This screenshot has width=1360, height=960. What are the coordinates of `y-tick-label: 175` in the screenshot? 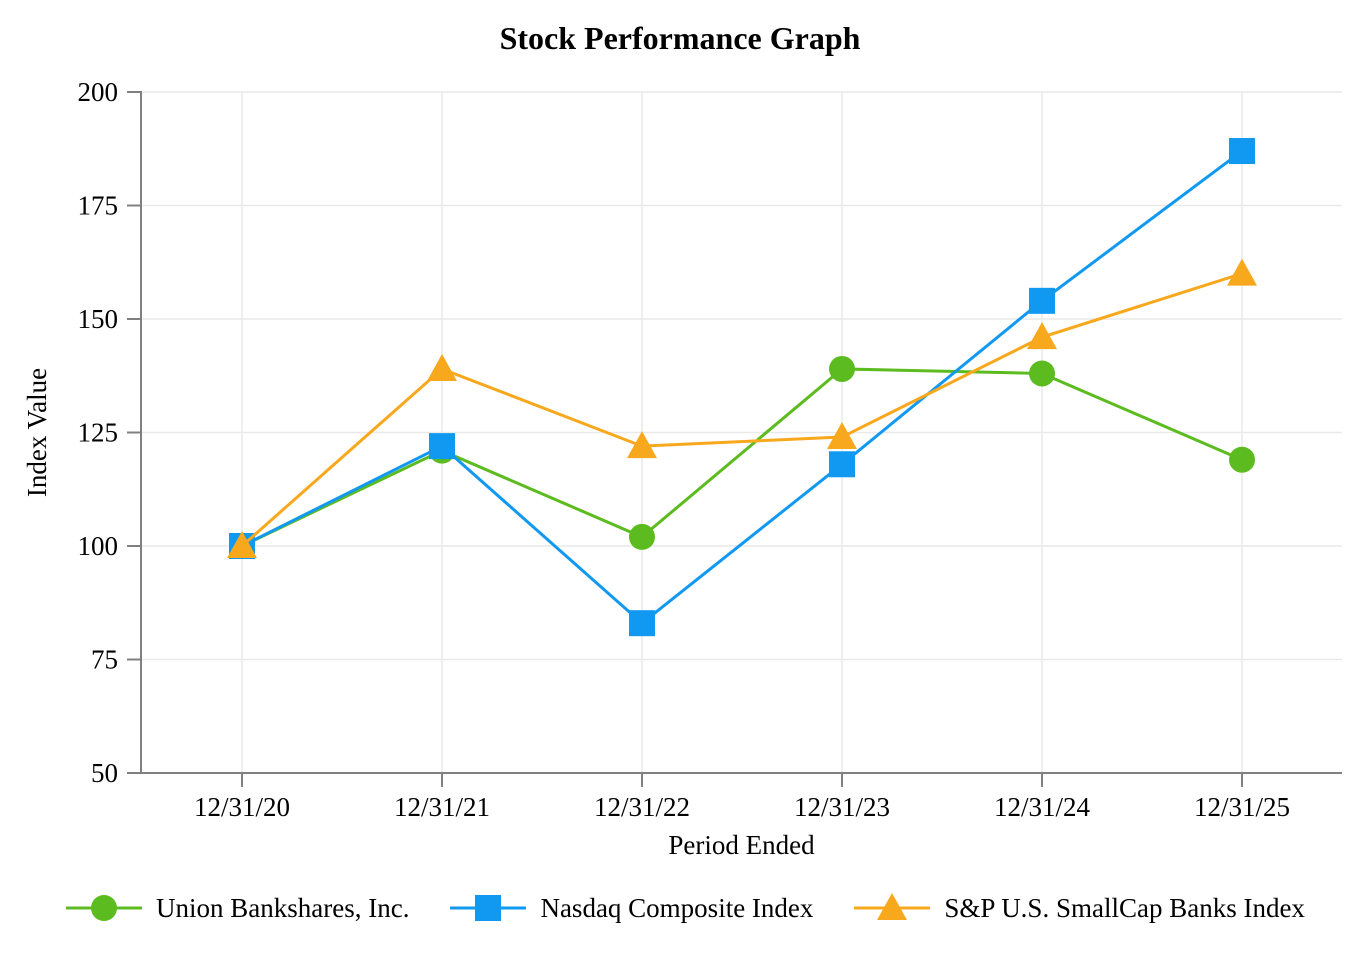 It's located at (98, 206).